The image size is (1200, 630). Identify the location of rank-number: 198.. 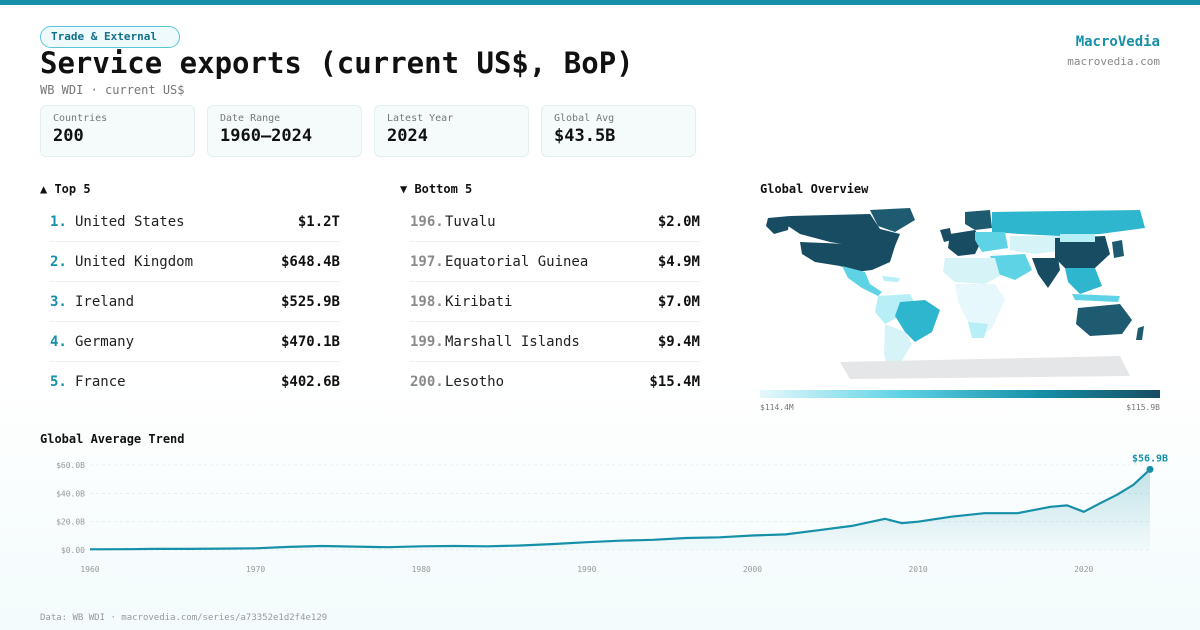
(427, 301).